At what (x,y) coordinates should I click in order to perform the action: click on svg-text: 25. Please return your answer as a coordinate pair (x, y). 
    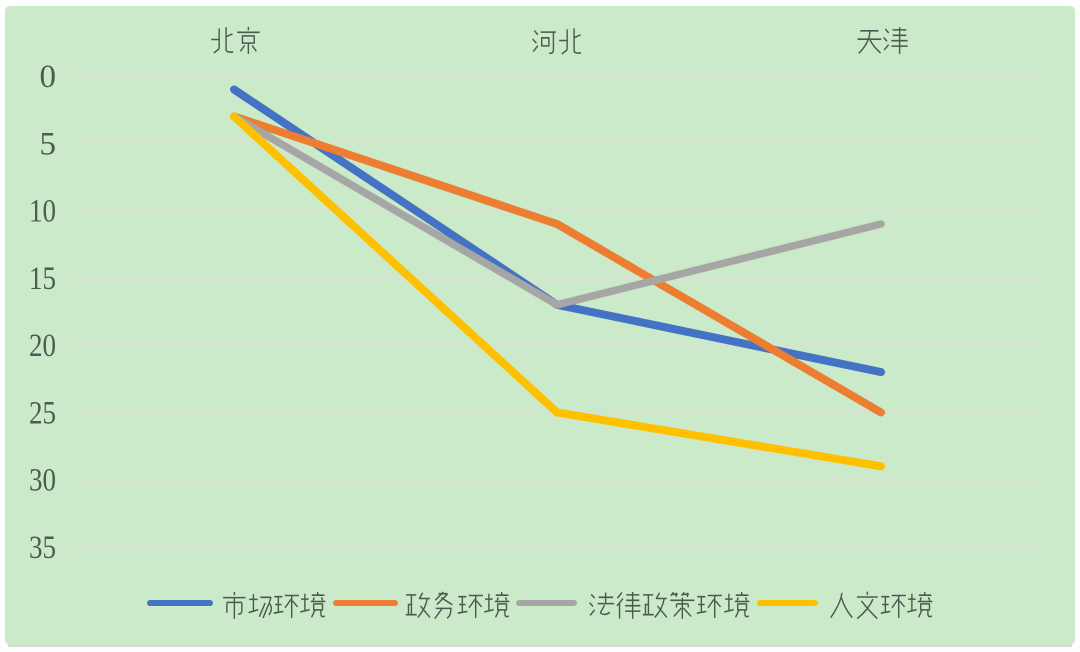
    Looking at the image, I should click on (42, 413).